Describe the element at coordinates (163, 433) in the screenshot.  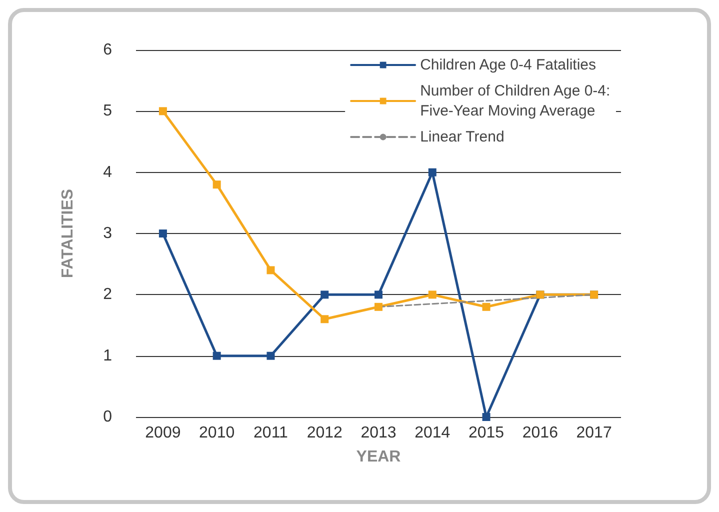
I see `x-tick-label: 2009` at that location.